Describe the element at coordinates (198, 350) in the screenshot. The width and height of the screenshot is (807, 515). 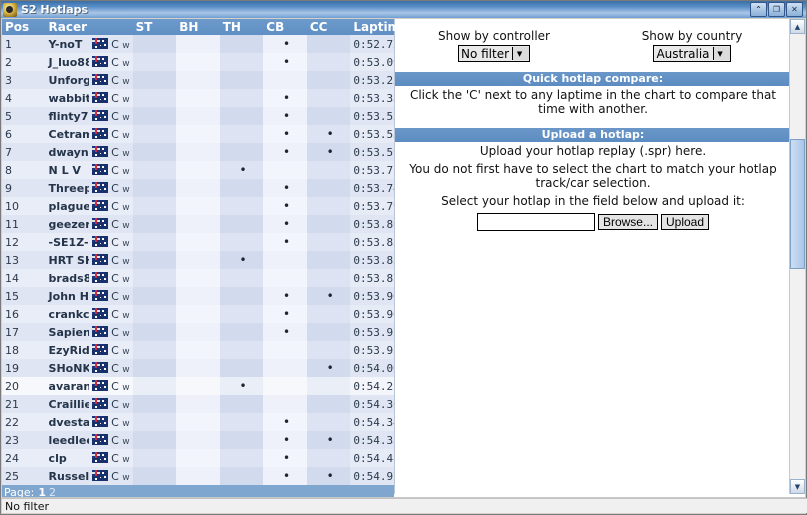
I see `table-row: 18EzyRiderC w0:53.950` at that location.